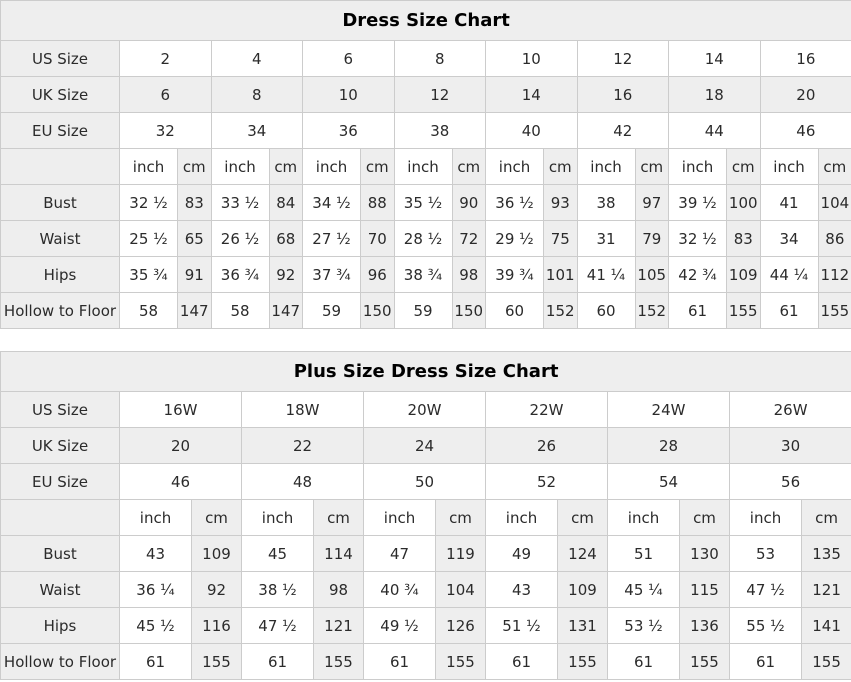 Image resolution: width=851 pixels, height=682 pixels. I want to click on size-value-cell: 16W, so click(180, 409).